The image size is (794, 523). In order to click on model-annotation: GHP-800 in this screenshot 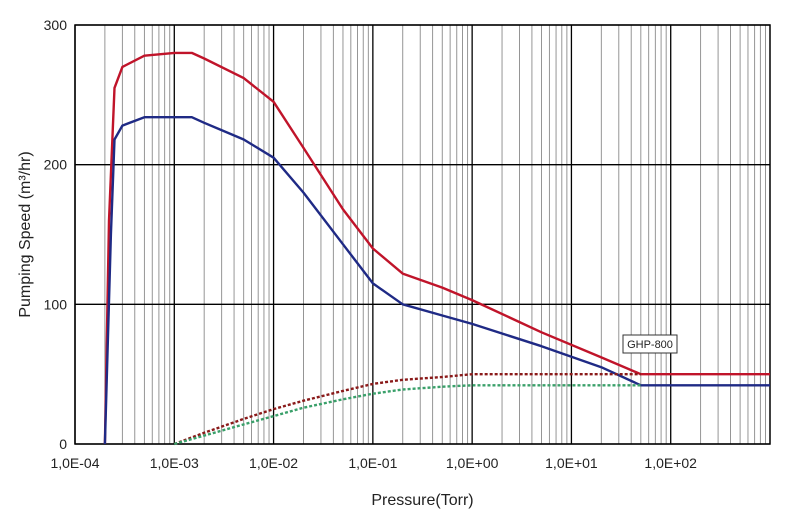, I will do `click(650, 344)`.